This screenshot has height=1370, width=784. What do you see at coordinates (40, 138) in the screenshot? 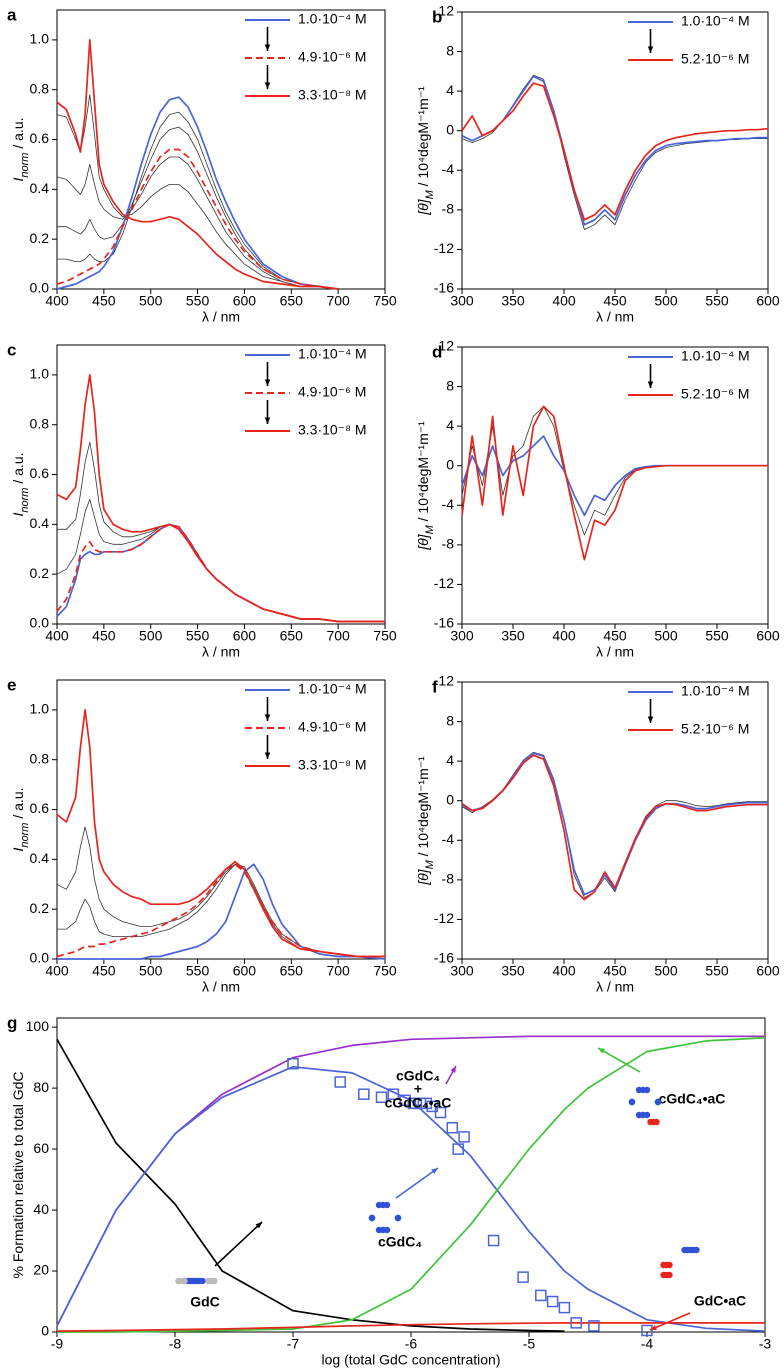
I see `y-tick-label: 0.6` at bounding box center [40, 138].